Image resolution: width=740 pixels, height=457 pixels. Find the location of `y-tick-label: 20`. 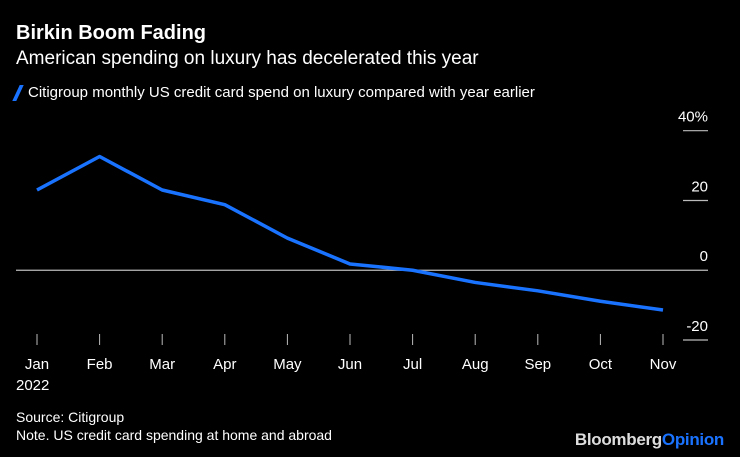

y-tick-label: 20 is located at coordinates (699, 186).